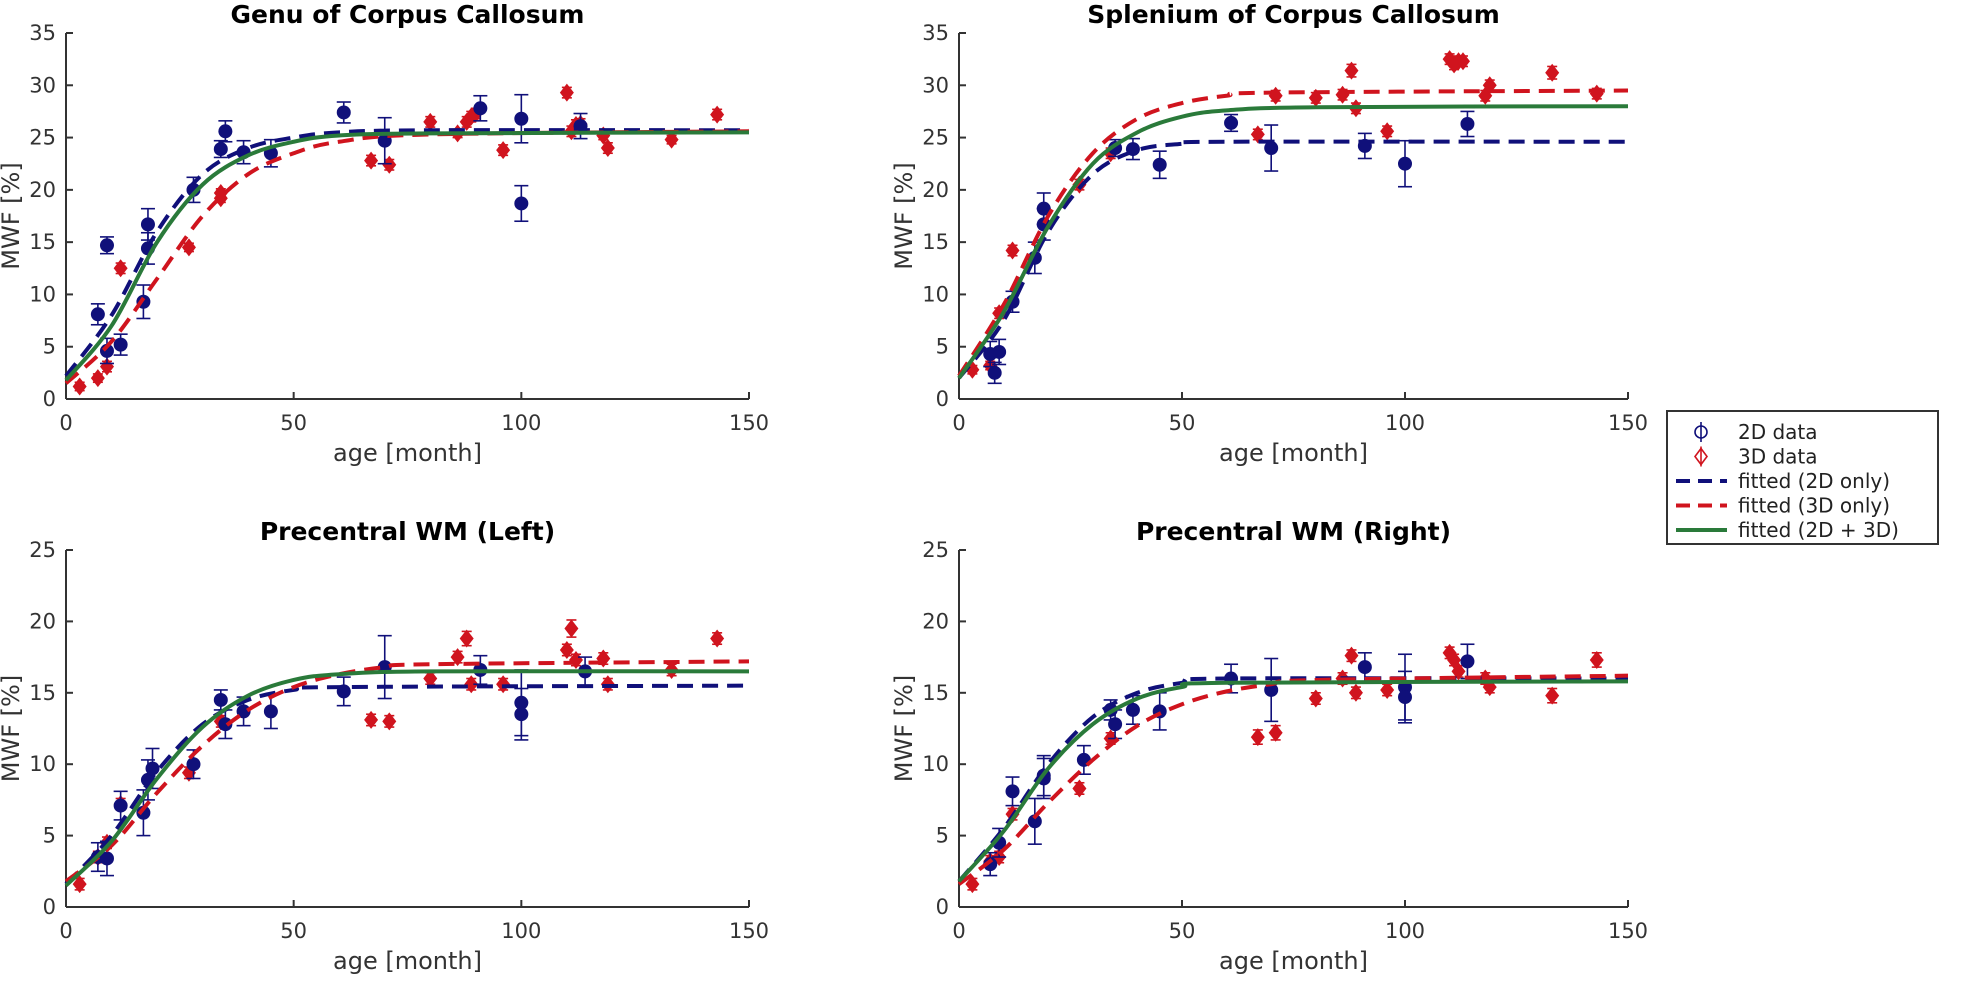 The width and height of the screenshot is (1984, 996). What do you see at coordinates (942, 399) in the screenshot?
I see `y-tick-label: 0` at bounding box center [942, 399].